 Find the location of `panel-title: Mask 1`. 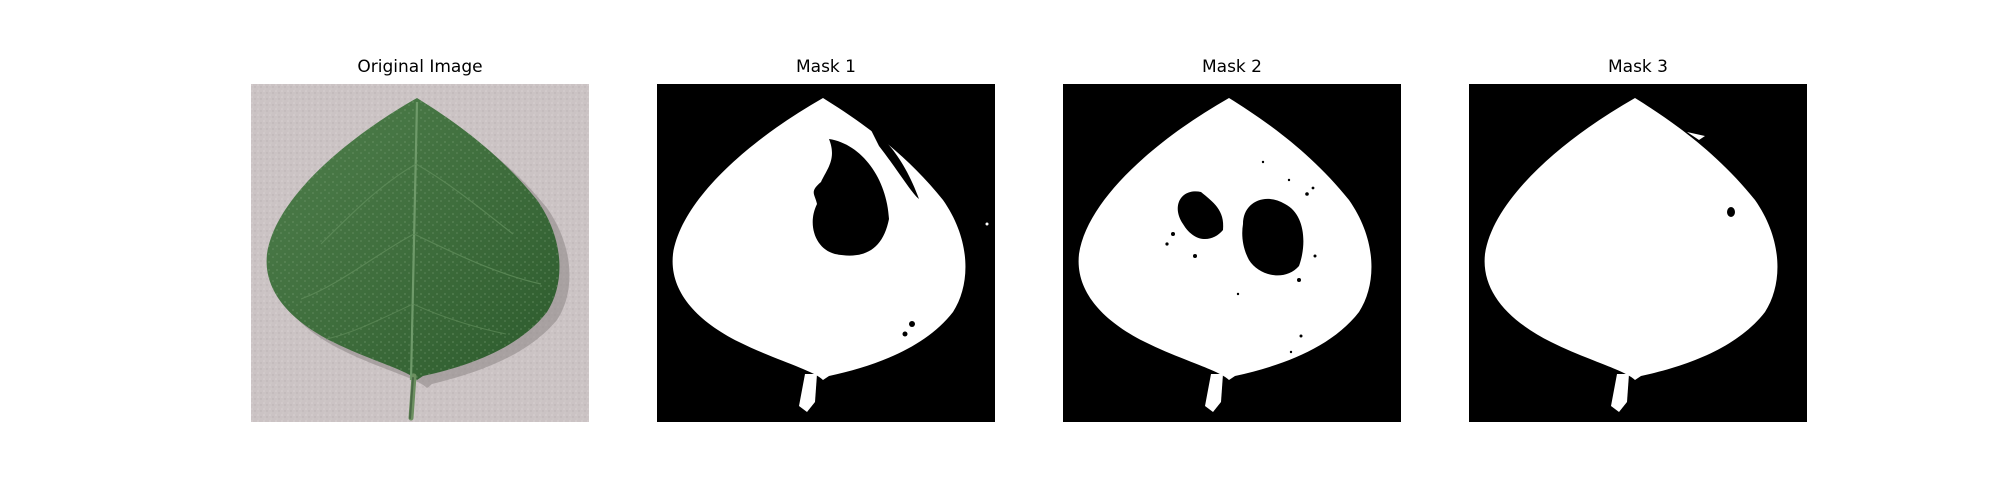

panel-title: Mask 1 is located at coordinates (825, 67).